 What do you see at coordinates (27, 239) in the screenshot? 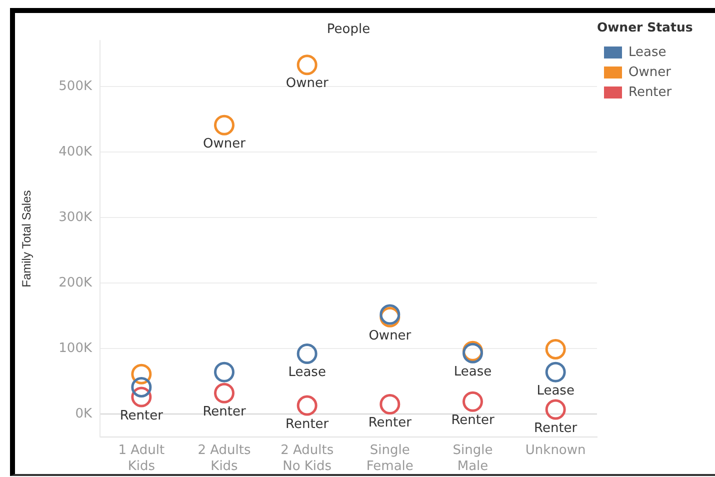
I see `y-axis-title: Family Total Sales` at bounding box center [27, 239].